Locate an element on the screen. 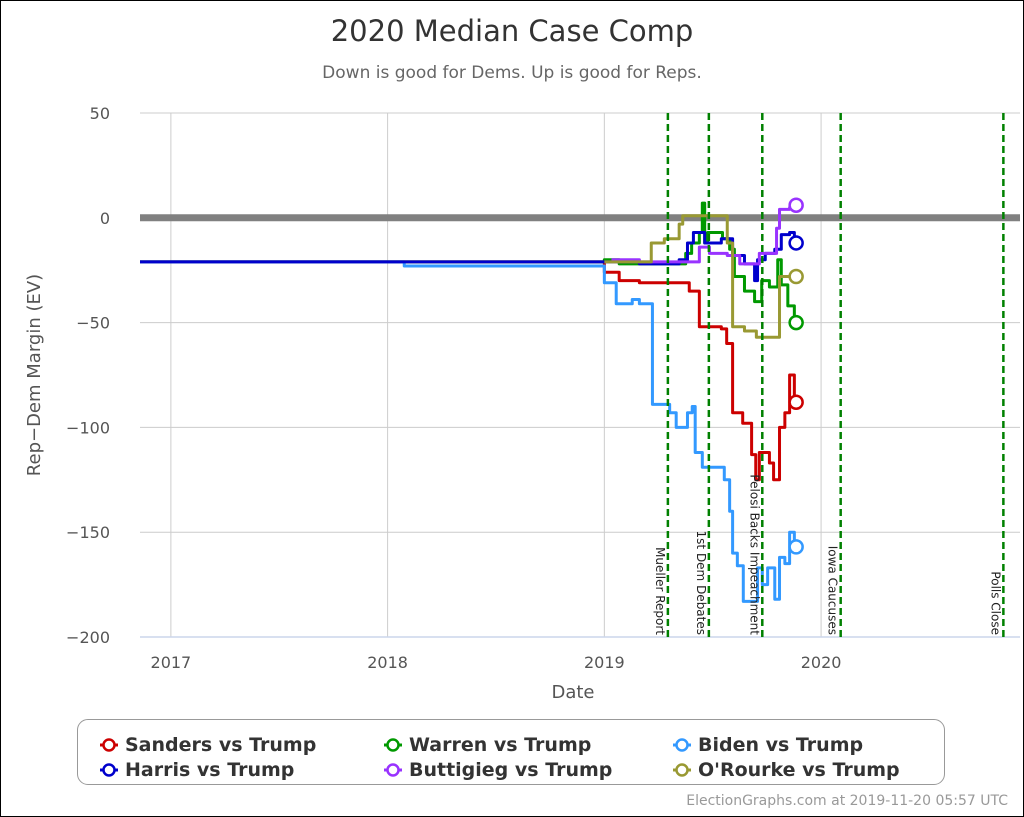 Image resolution: width=1024 pixels, height=817 pixels. legend-item: O'Rourke vs Trump is located at coordinates (786, 770).